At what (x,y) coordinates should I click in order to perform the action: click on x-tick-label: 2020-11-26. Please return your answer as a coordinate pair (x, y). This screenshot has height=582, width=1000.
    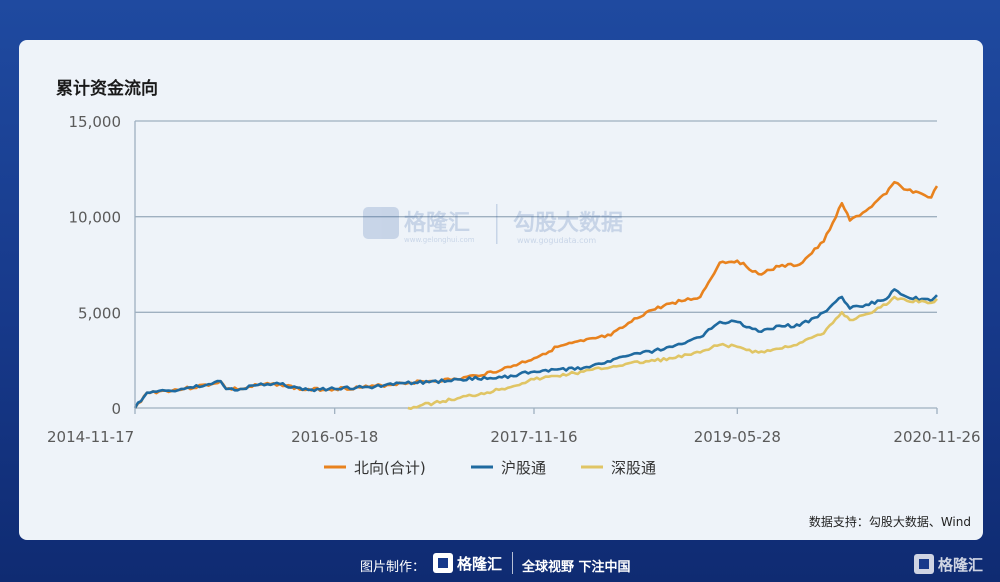
    Looking at the image, I should click on (936, 437).